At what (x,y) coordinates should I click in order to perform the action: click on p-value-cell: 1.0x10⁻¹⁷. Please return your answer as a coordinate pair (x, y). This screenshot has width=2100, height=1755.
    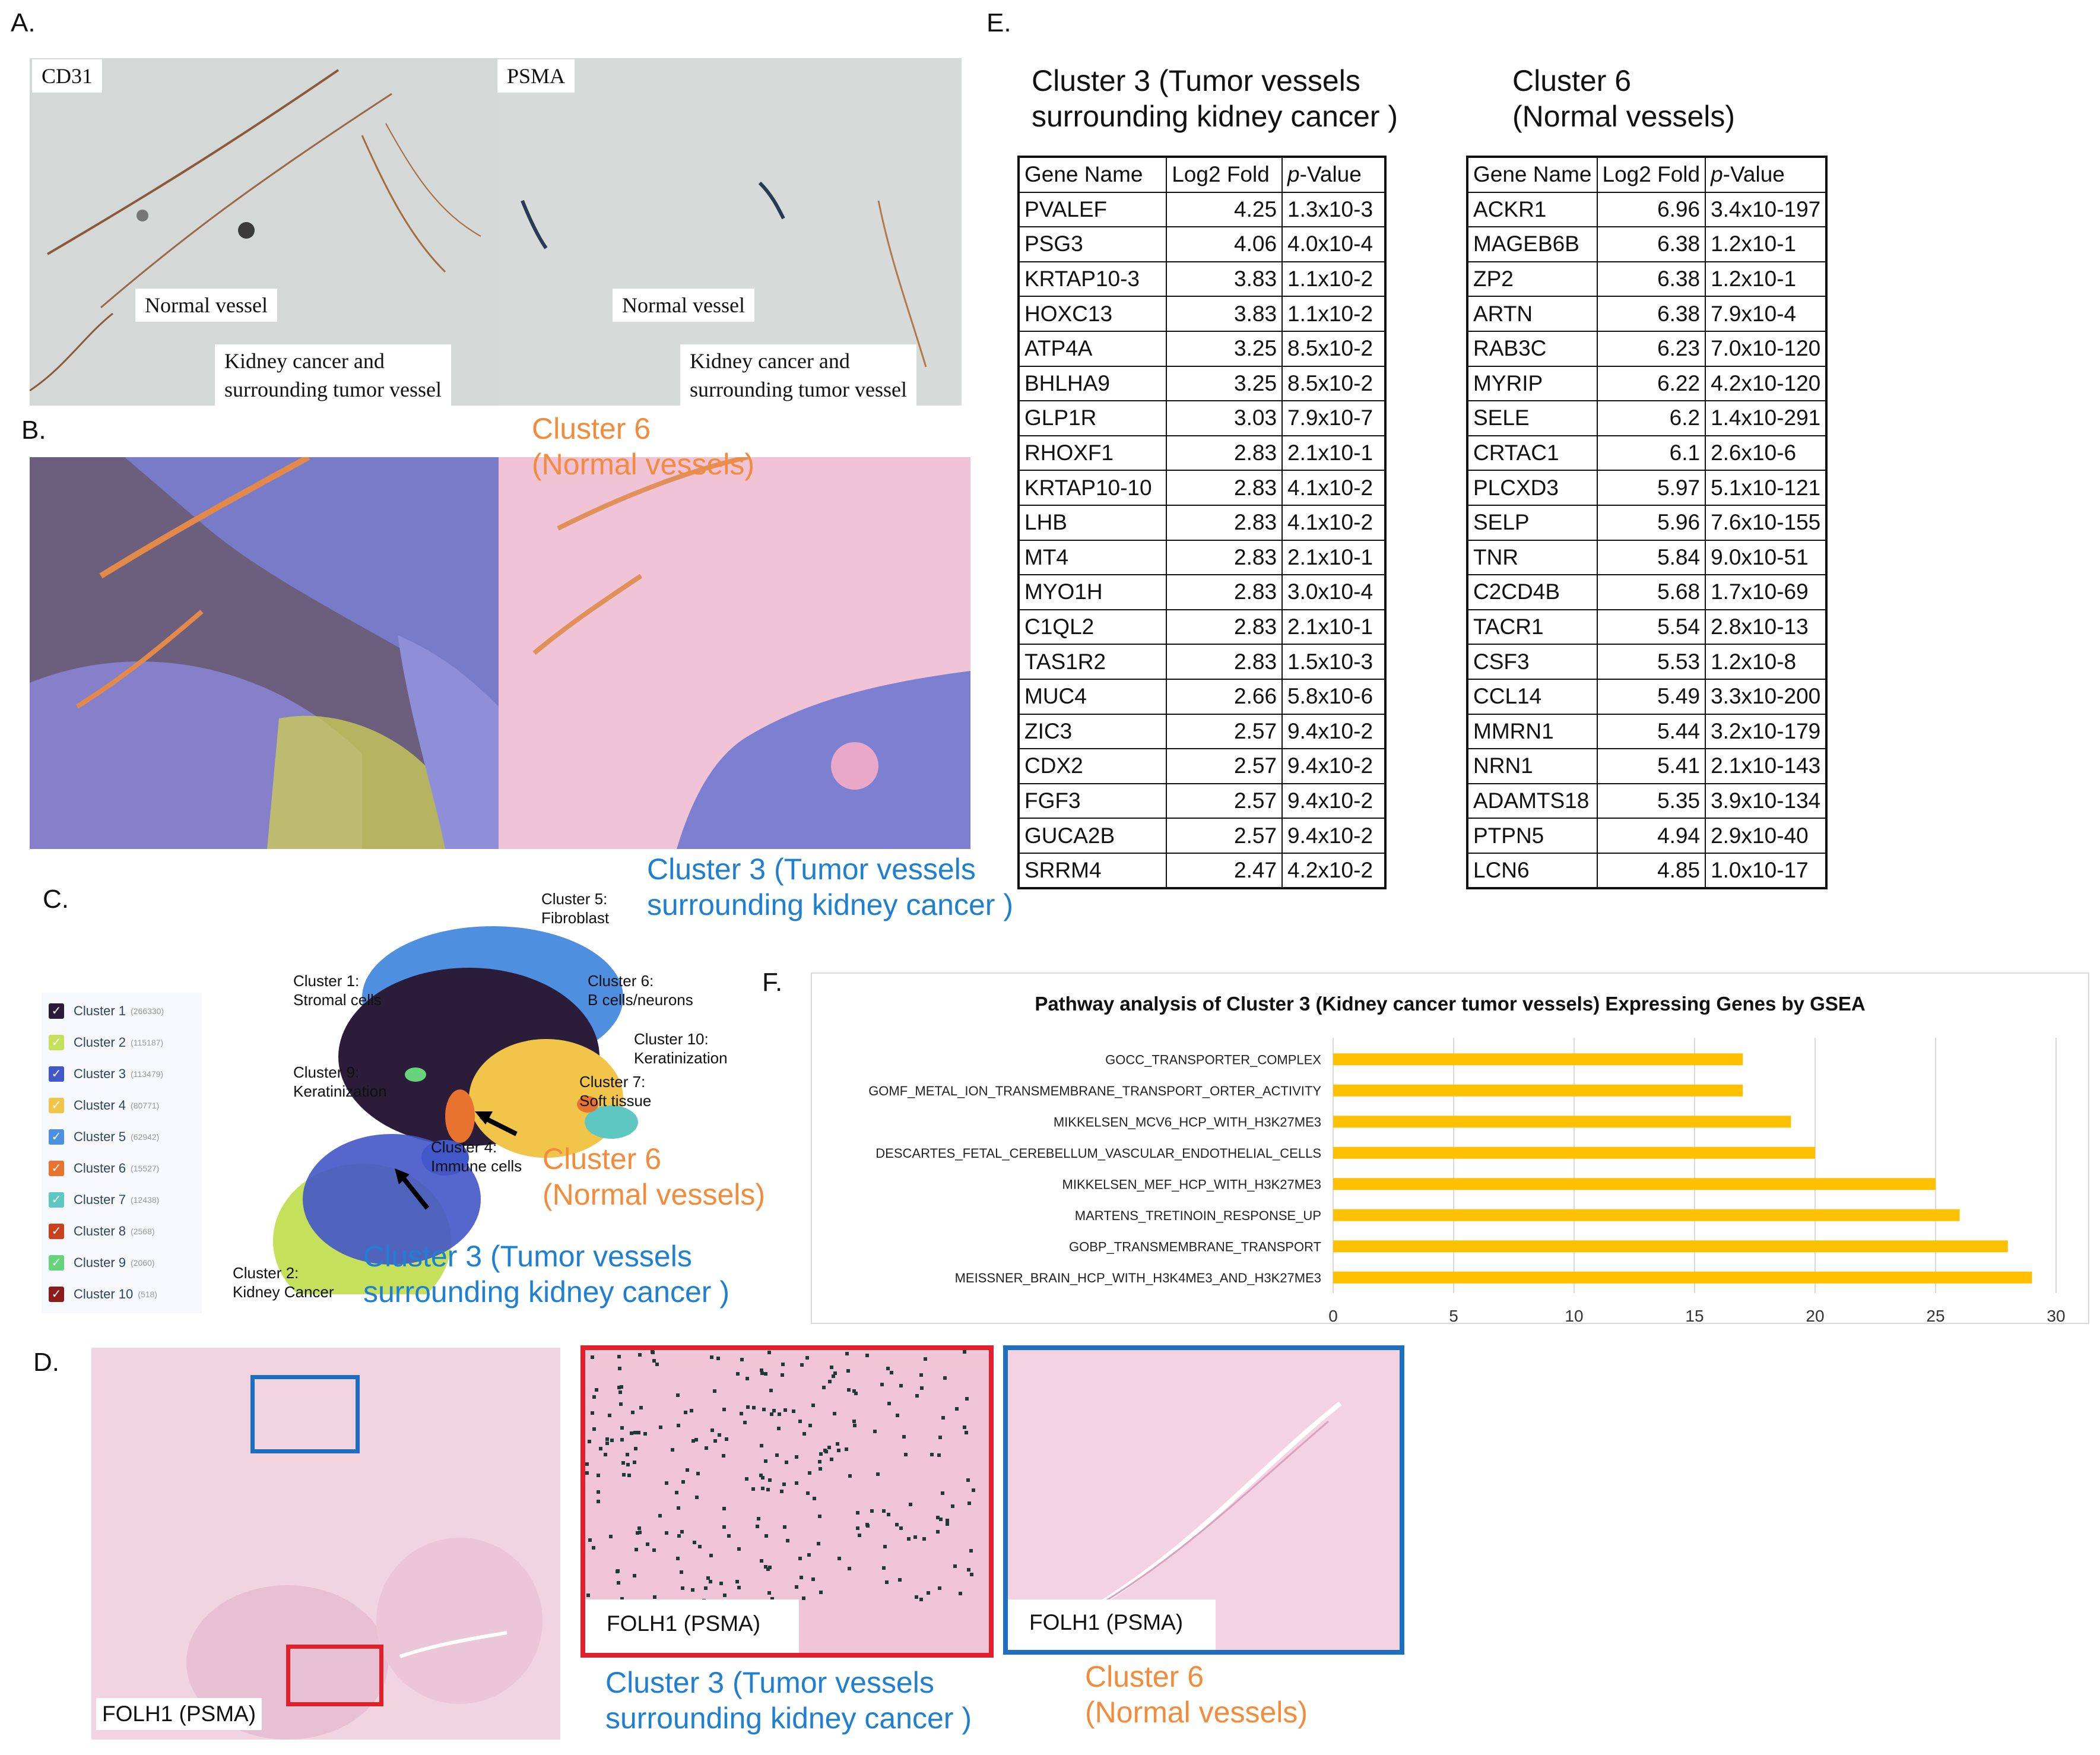
    Looking at the image, I should click on (1766, 870).